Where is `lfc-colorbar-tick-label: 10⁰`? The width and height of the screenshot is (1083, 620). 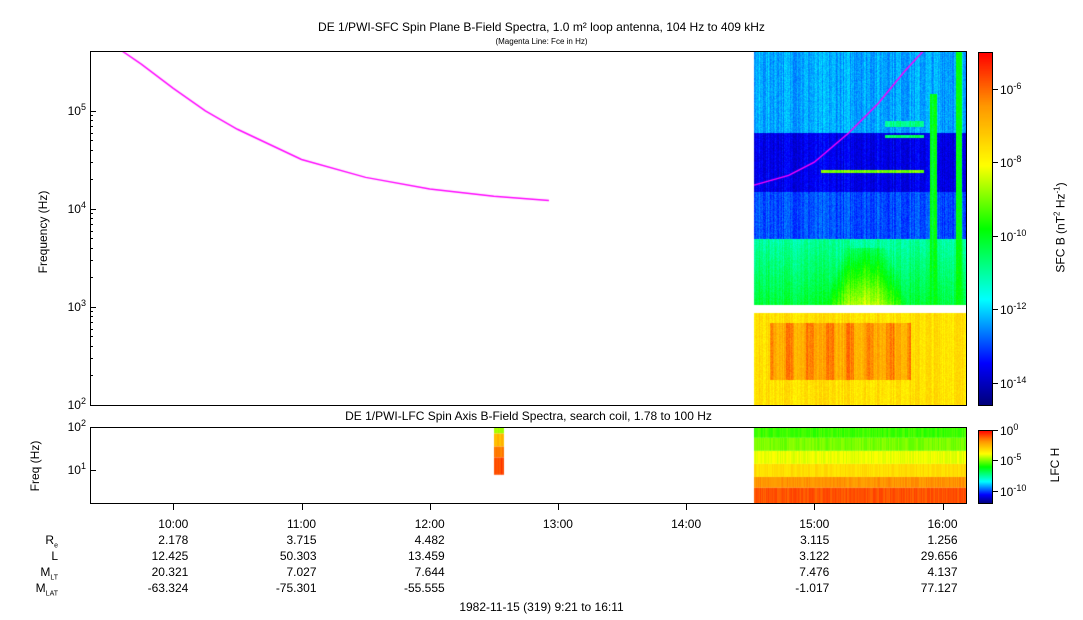 lfc-colorbar-tick-label: 10⁰ is located at coordinates (1009, 430).